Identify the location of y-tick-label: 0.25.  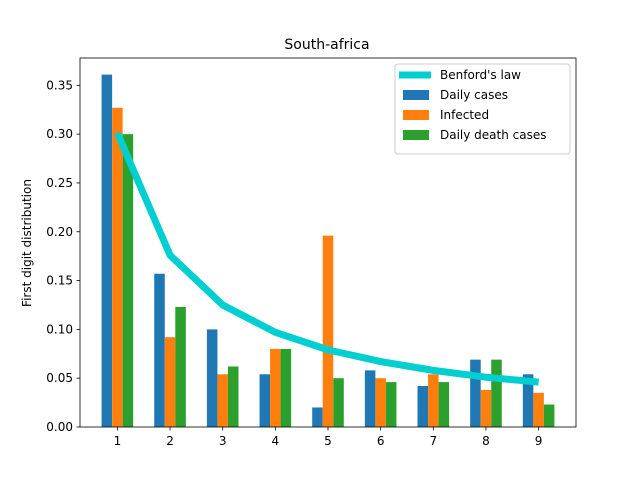
(59, 183).